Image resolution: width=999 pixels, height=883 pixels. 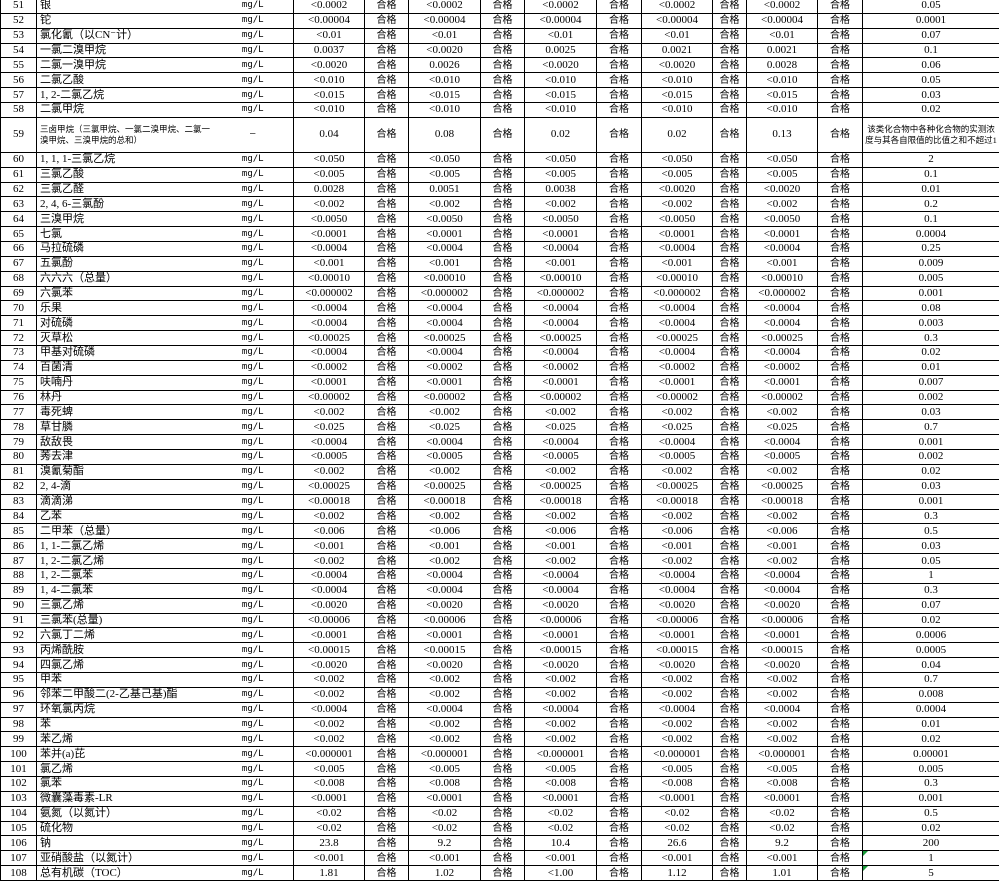 I want to click on item-name-cell: 滴滴涕, so click(x=124, y=501).